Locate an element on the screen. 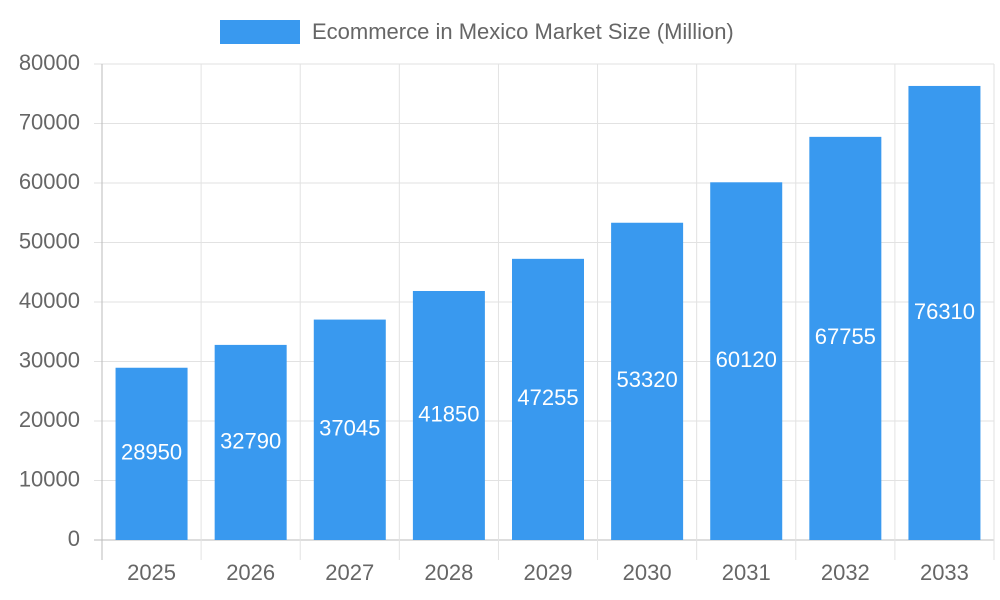 Image resolution: width=1000 pixels, height=600 pixels. data-label: 37045 is located at coordinates (349, 428).